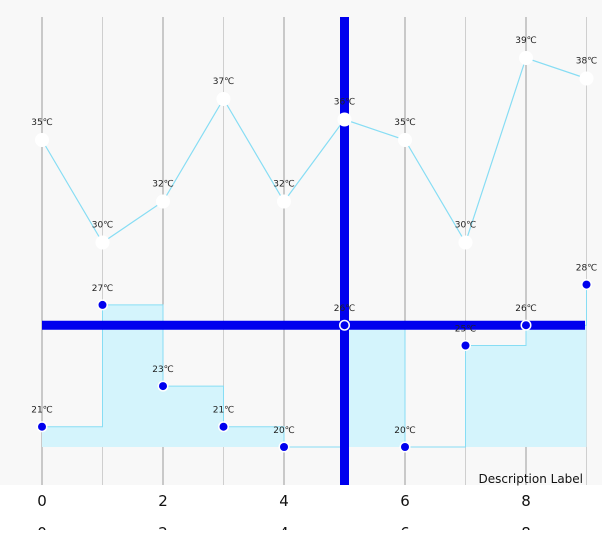 The image size is (602, 534). What do you see at coordinates (405, 501) in the screenshot?
I see `x-tick-label-6: 6` at bounding box center [405, 501].